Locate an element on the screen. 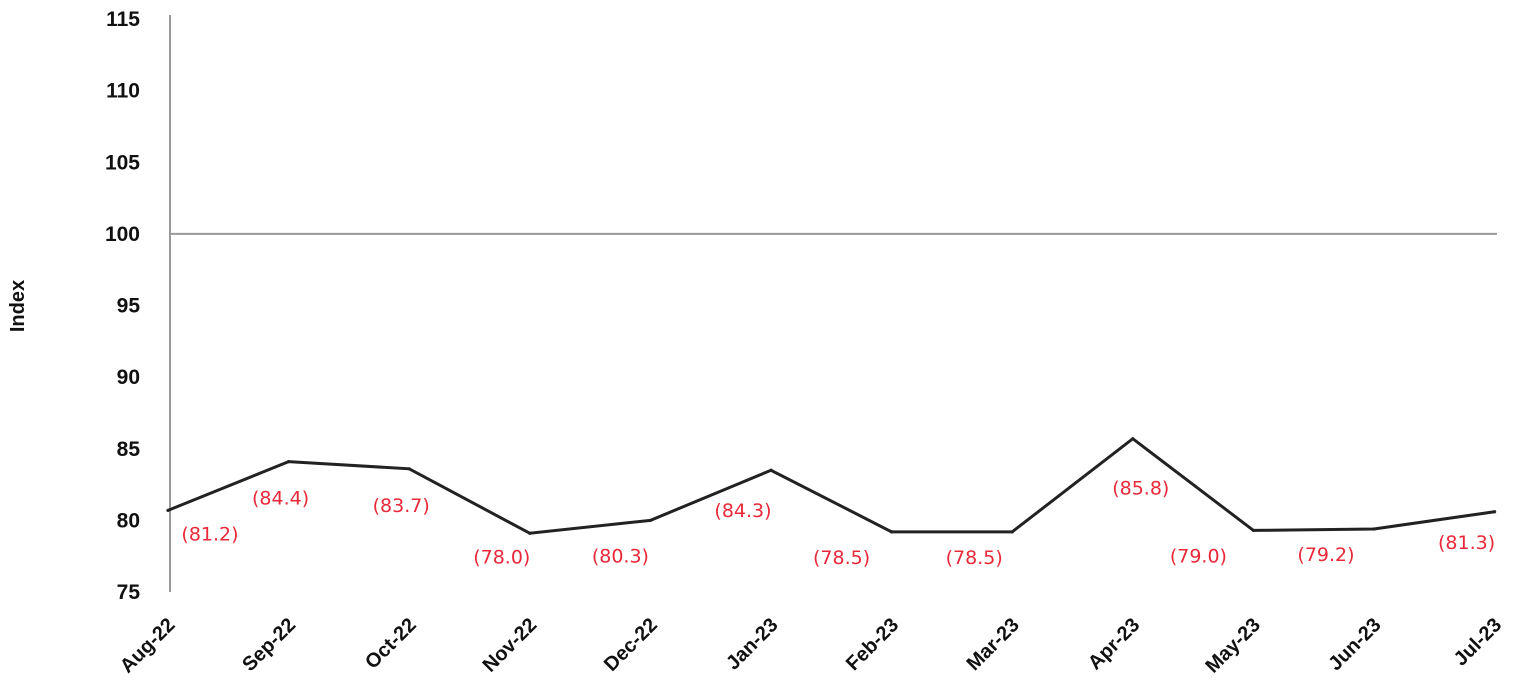  x-tick-label: Mar-23 is located at coordinates (993, 644).